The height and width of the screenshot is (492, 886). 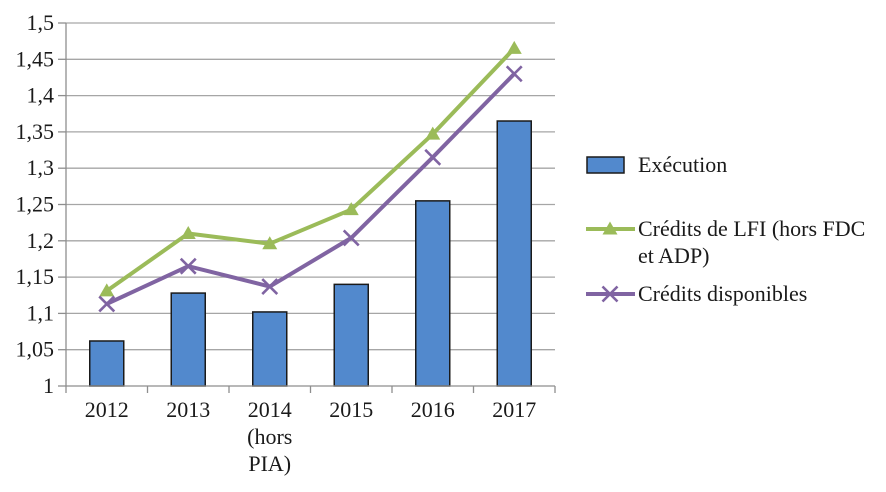 What do you see at coordinates (41, 240) in the screenshot?
I see `y-tick-label: 1,2` at bounding box center [41, 240].